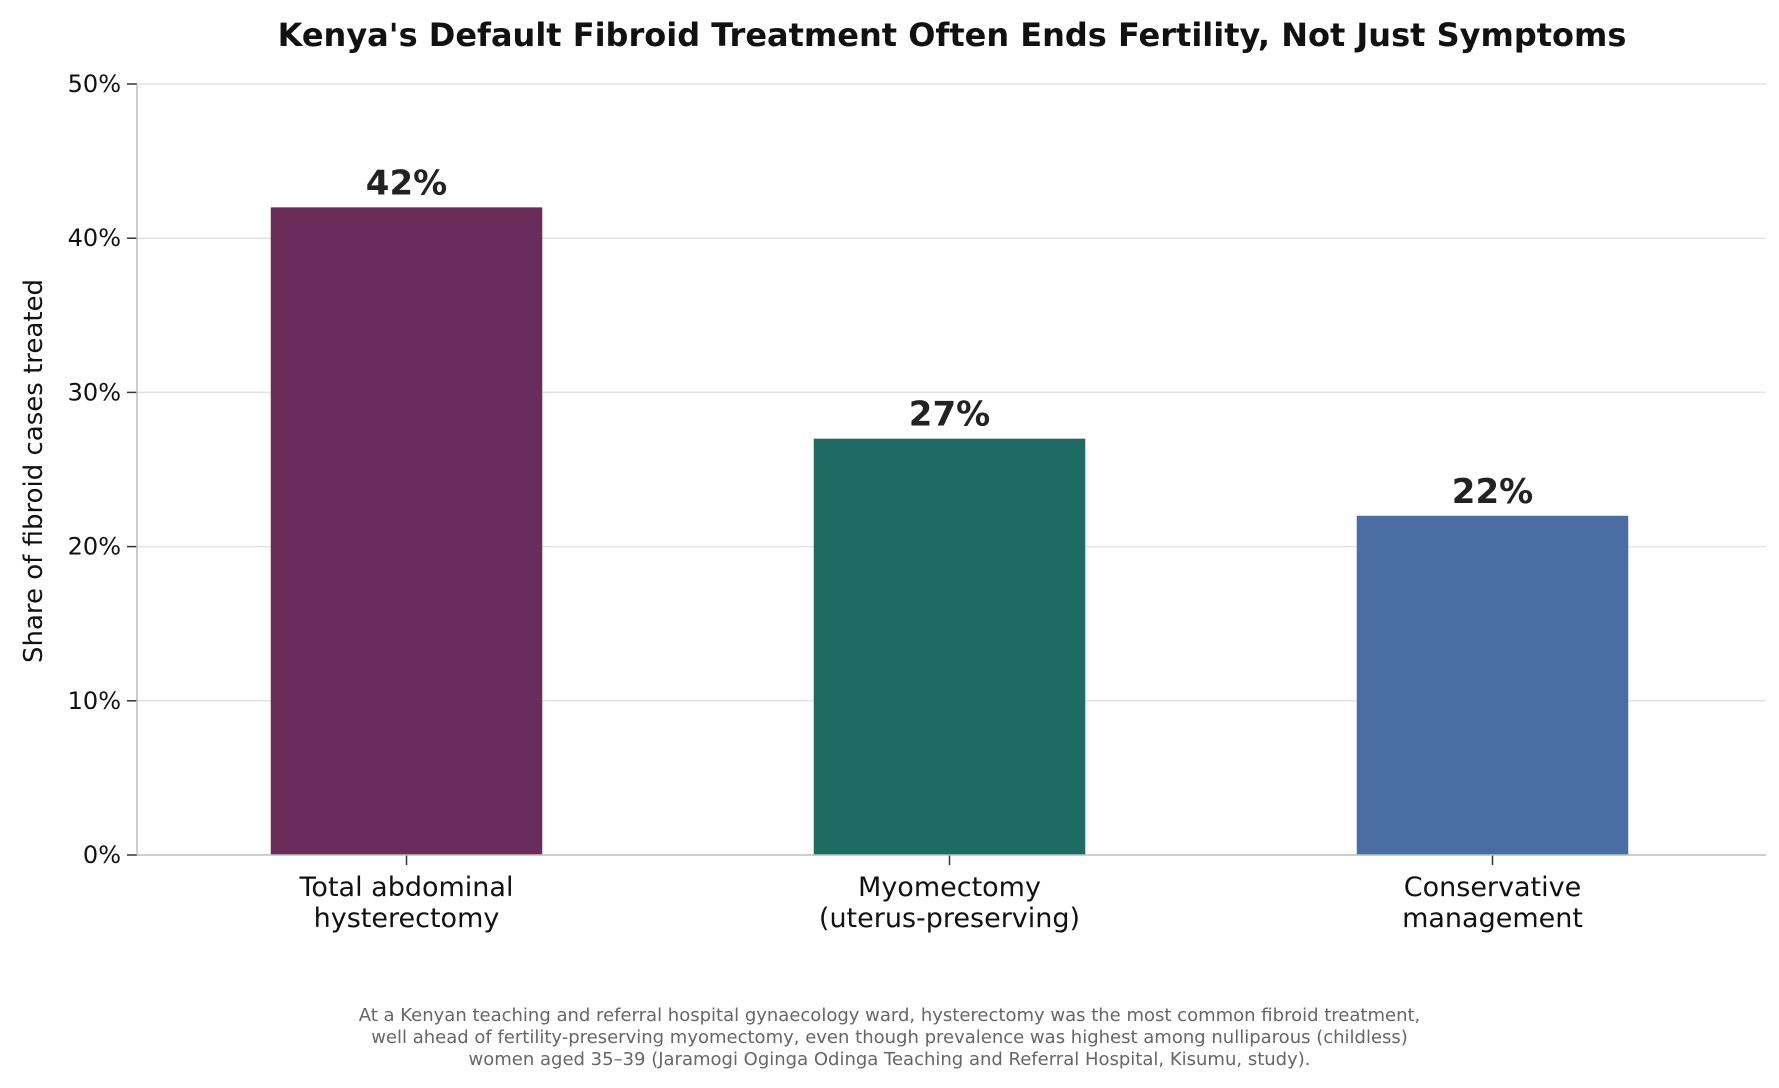 The image size is (1779, 1088). What do you see at coordinates (949, 887) in the screenshot?
I see `x-tick-label: Myomectomy` at bounding box center [949, 887].